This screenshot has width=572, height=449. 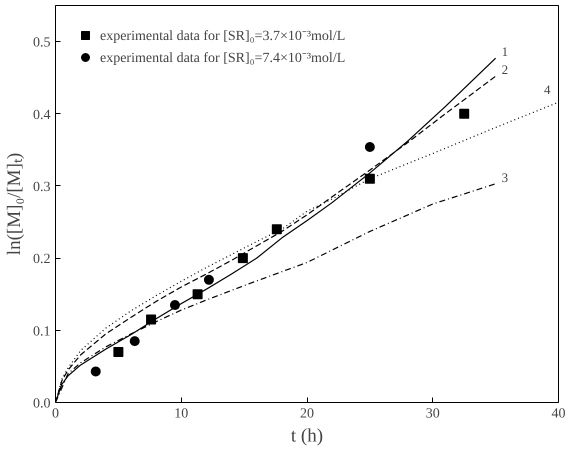 I want to click on series-label: 2, so click(x=505, y=70).